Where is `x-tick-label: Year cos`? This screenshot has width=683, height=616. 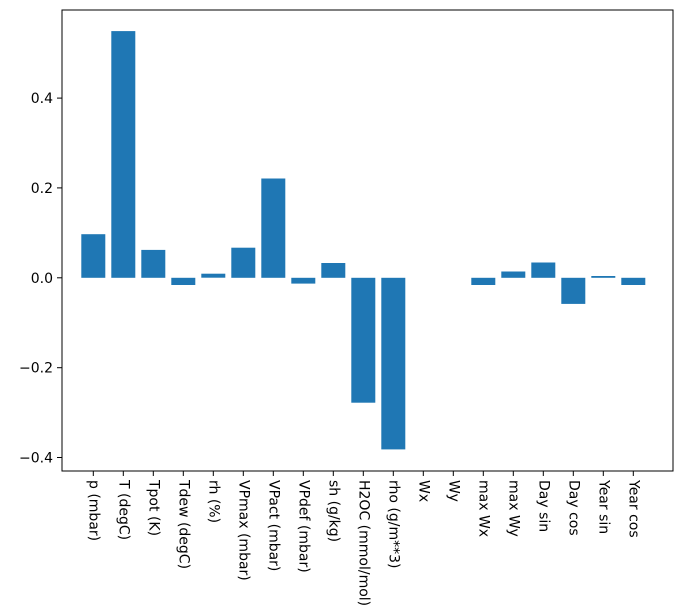 x-tick-label: Year cos is located at coordinates (633, 508).